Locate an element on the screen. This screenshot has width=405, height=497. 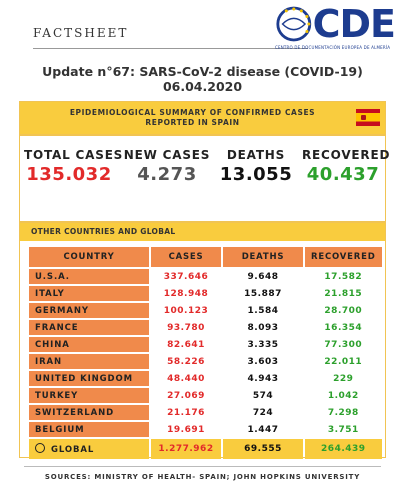
table-row: U.S.A. 337.646 9.648 17.582 is located at coordinates (205, 276).